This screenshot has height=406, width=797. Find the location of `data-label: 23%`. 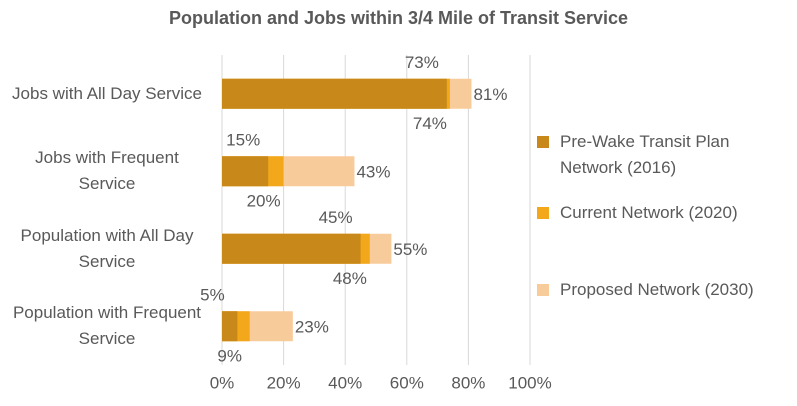

data-label: 23% is located at coordinates (312, 327).